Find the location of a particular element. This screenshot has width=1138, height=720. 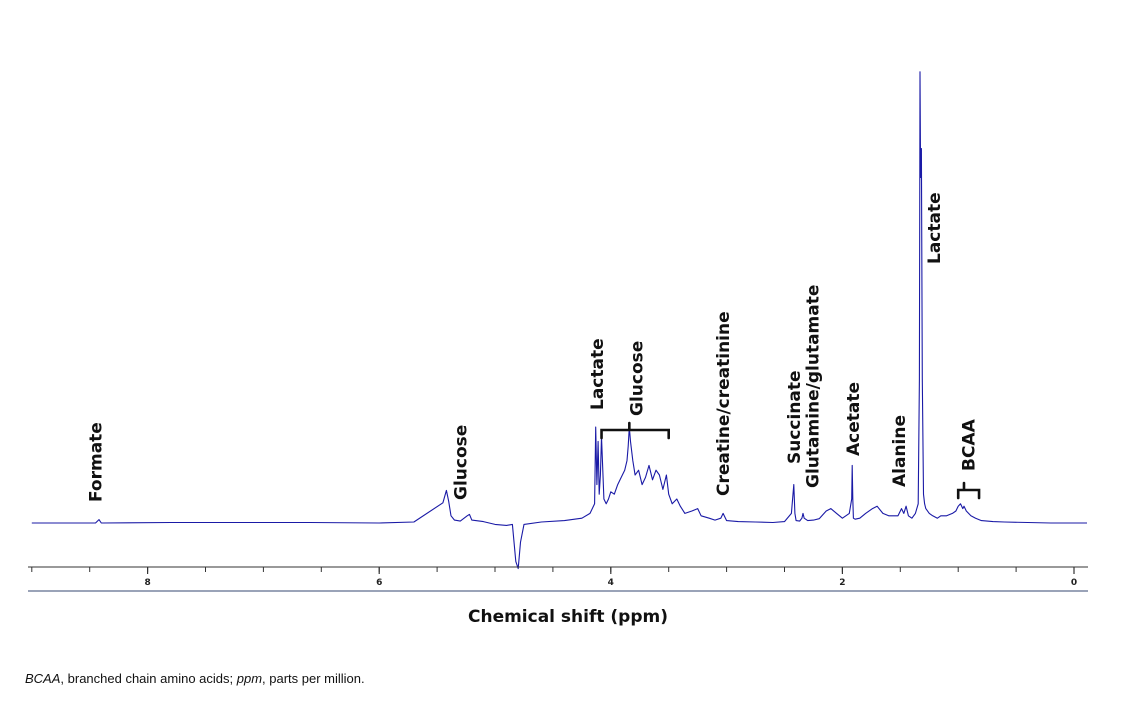

x-tick-label: 0 is located at coordinates (1074, 583).